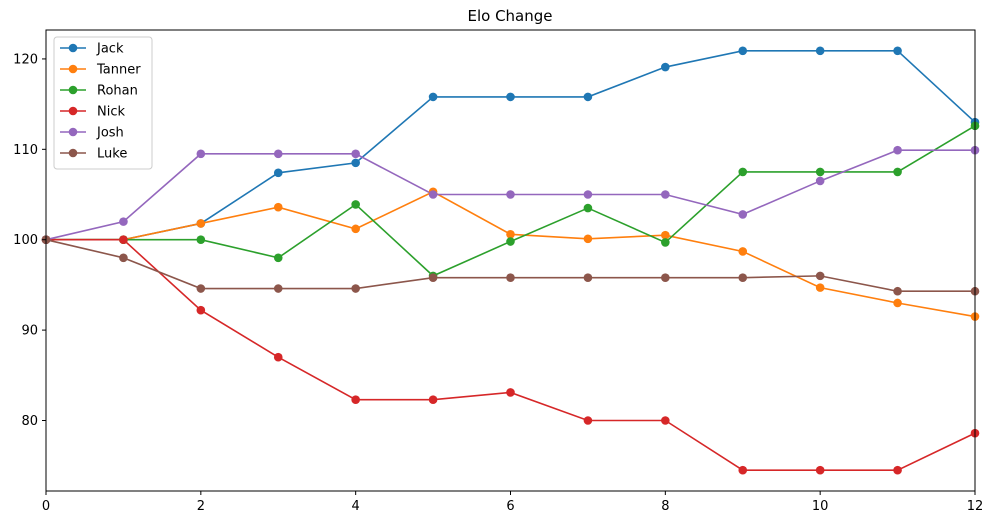  What do you see at coordinates (117, 91) in the screenshot?
I see `legend-label-rohan: Rohan` at bounding box center [117, 91].